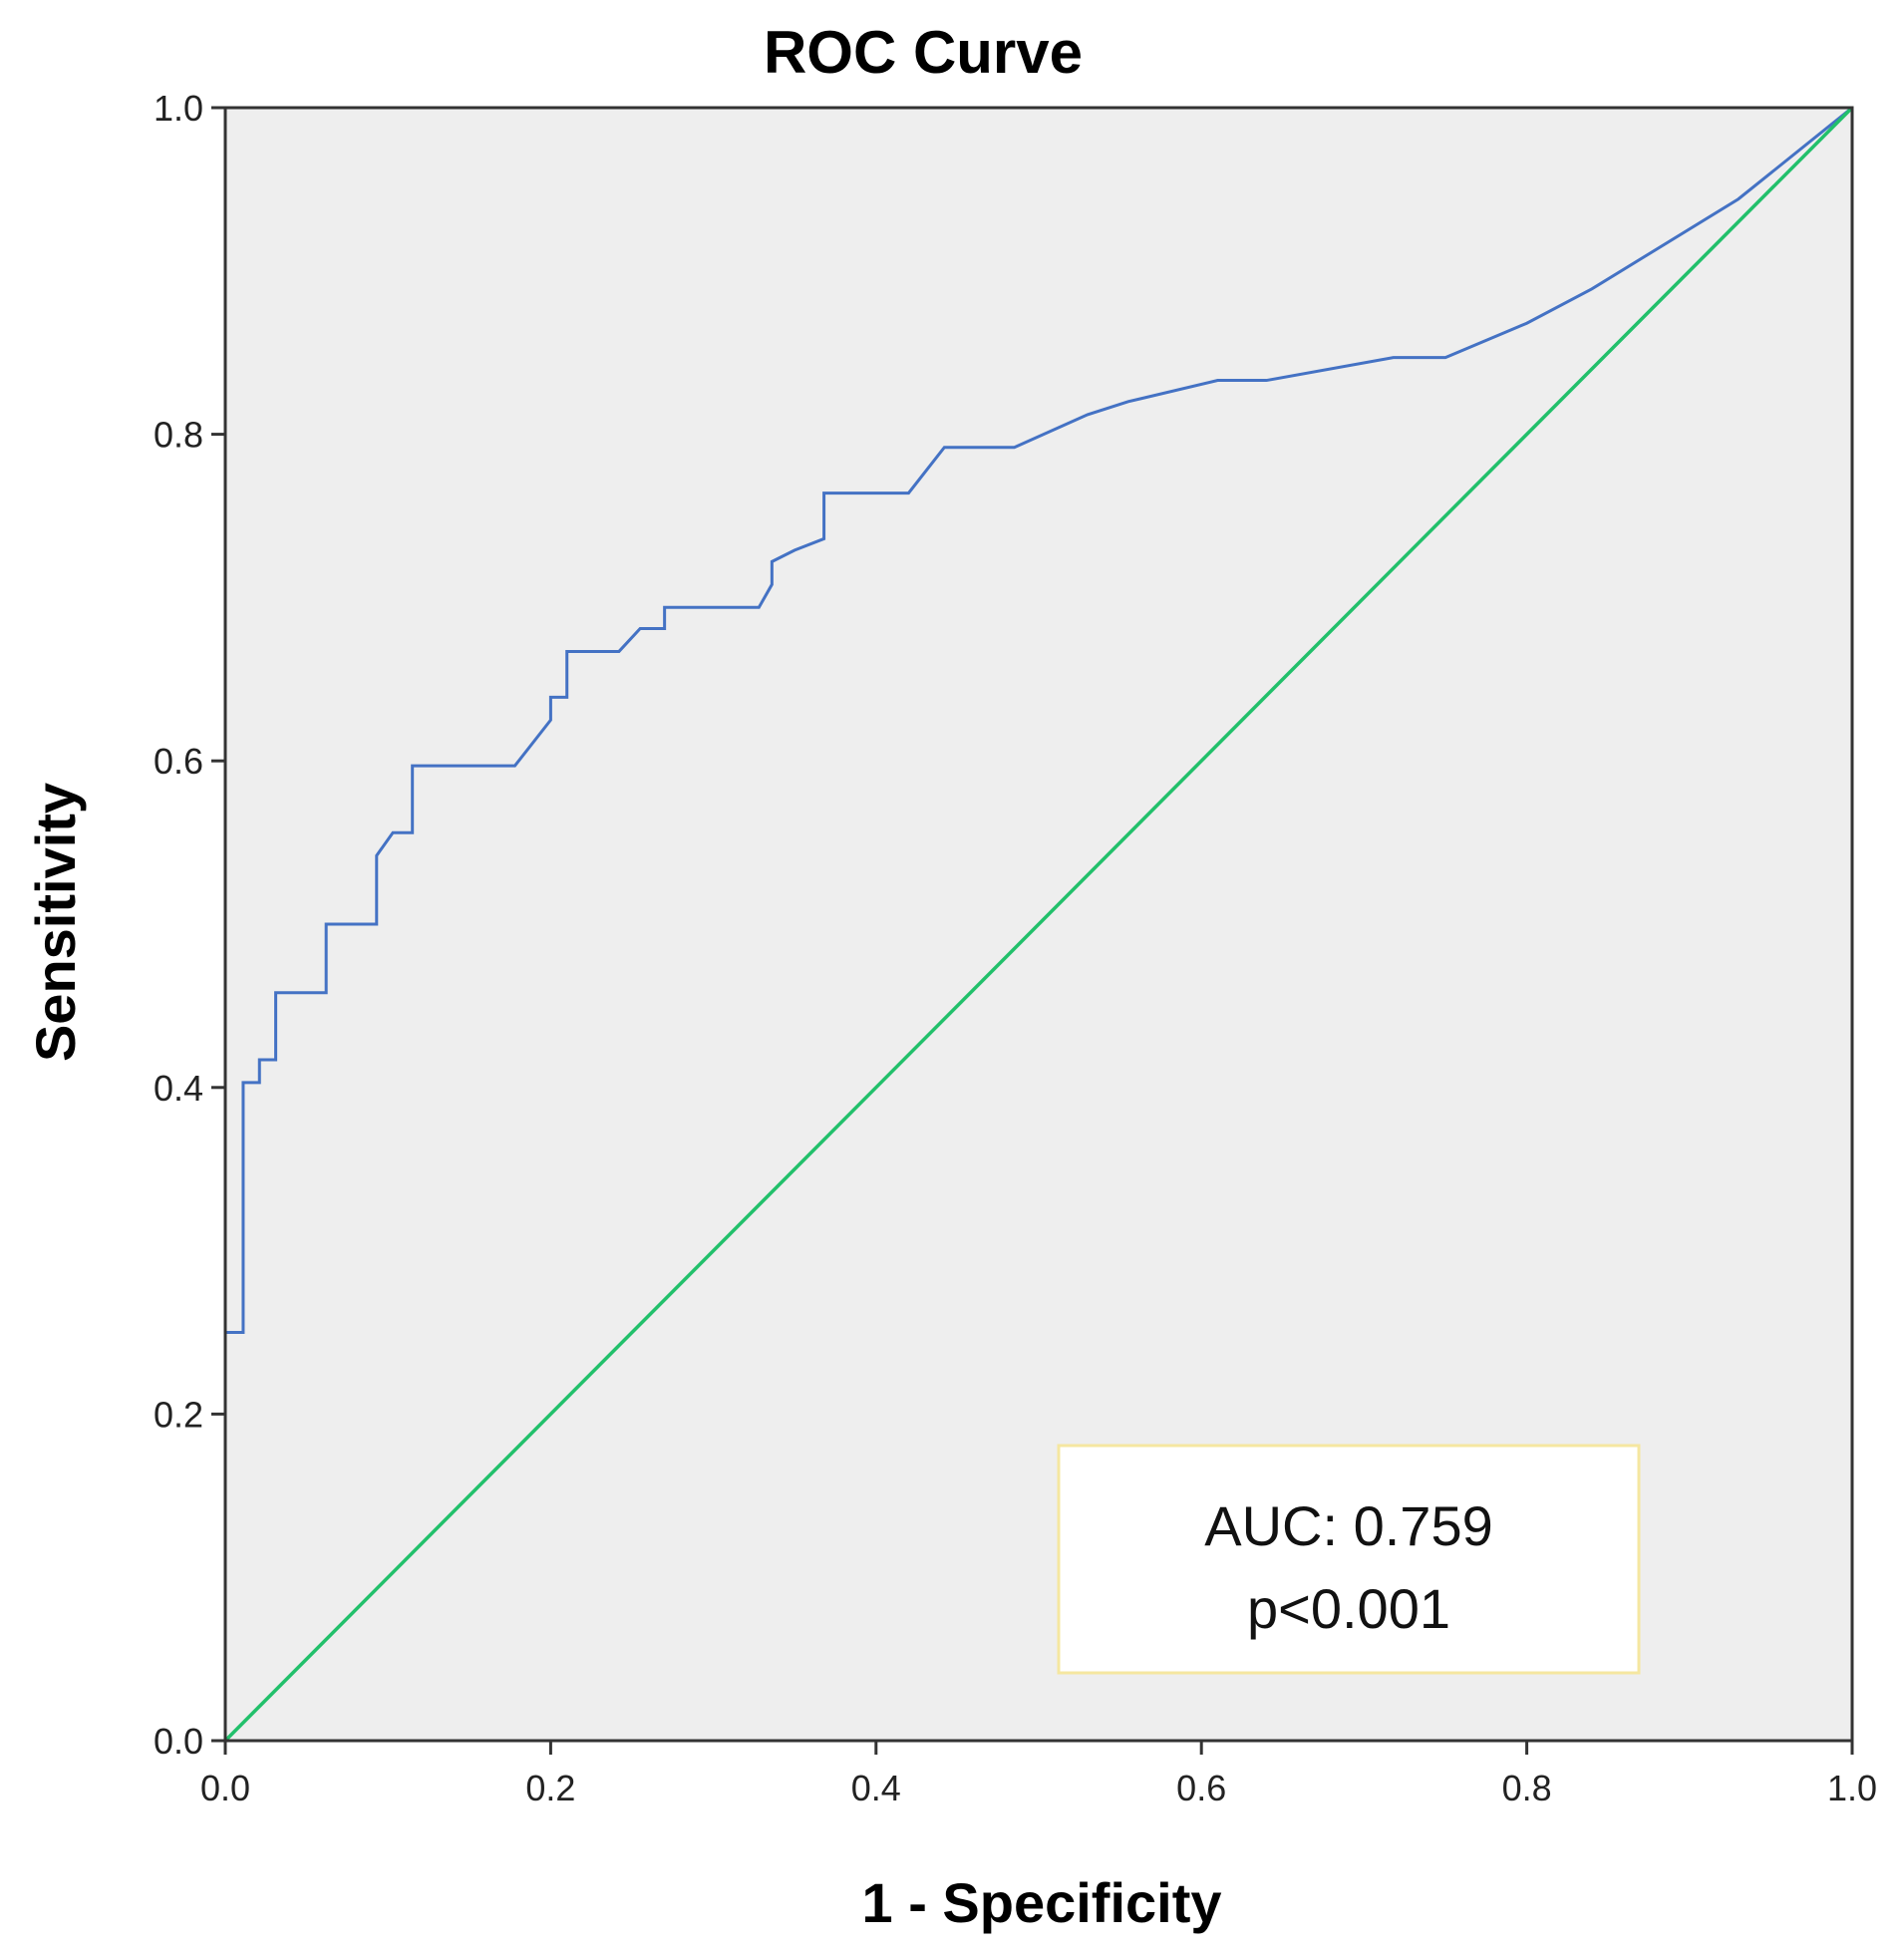 The height and width of the screenshot is (1957, 1904). What do you see at coordinates (876, 1788) in the screenshot?
I see `x-tick-label: 0.4` at bounding box center [876, 1788].